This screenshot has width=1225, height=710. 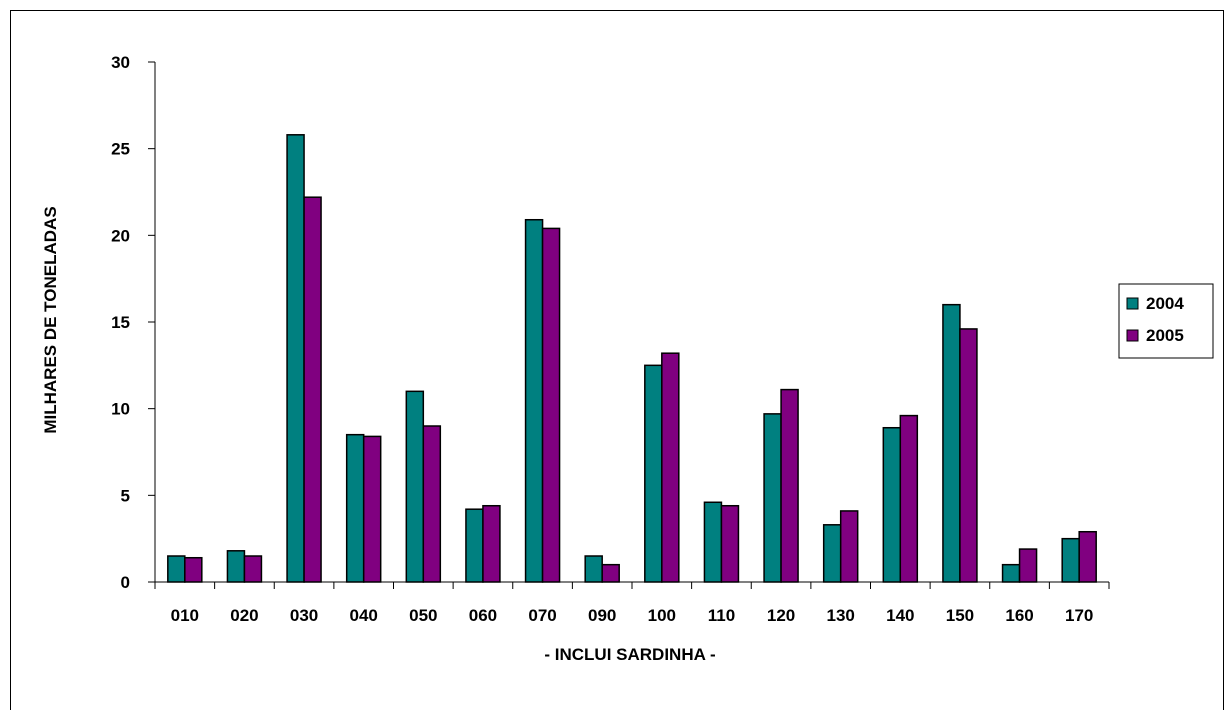 I want to click on x-tick-label: 110, so click(x=721, y=615).